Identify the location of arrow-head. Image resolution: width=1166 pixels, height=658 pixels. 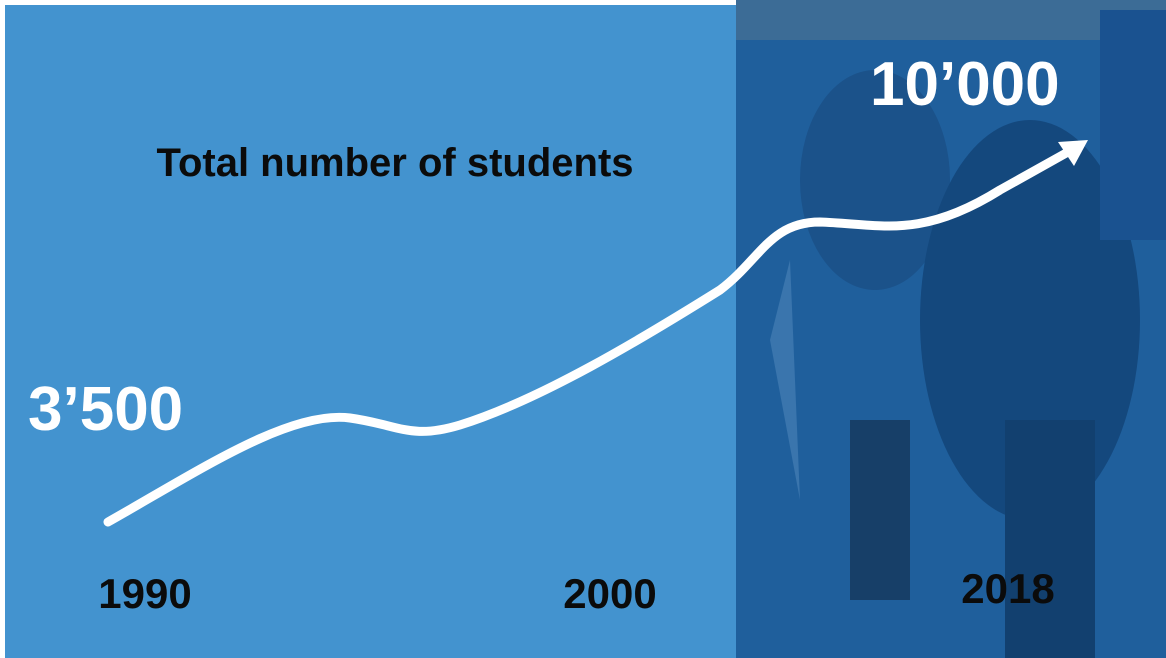
(1073, 153).